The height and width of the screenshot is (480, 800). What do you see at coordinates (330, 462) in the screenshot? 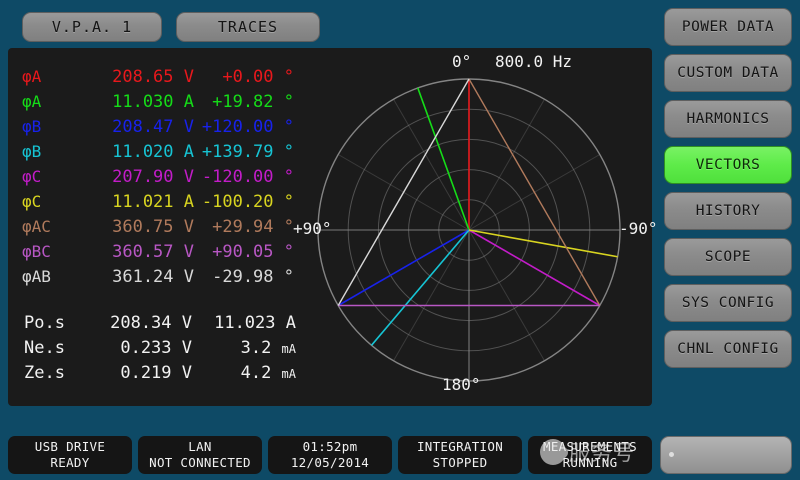
I see `status-line-2: 12/05/2014` at bounding box center [330, 462].